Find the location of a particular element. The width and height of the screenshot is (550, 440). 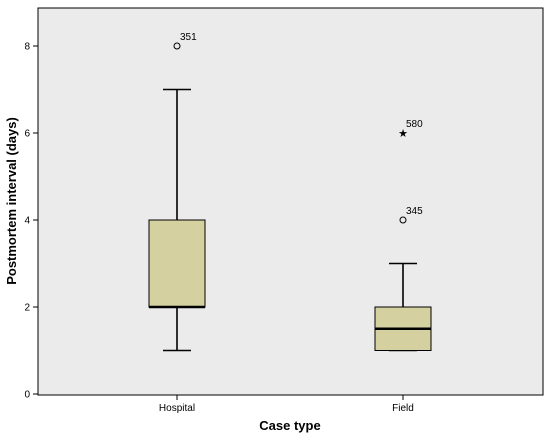

y-tick-label: 0 is located at coordinates (27, 395).